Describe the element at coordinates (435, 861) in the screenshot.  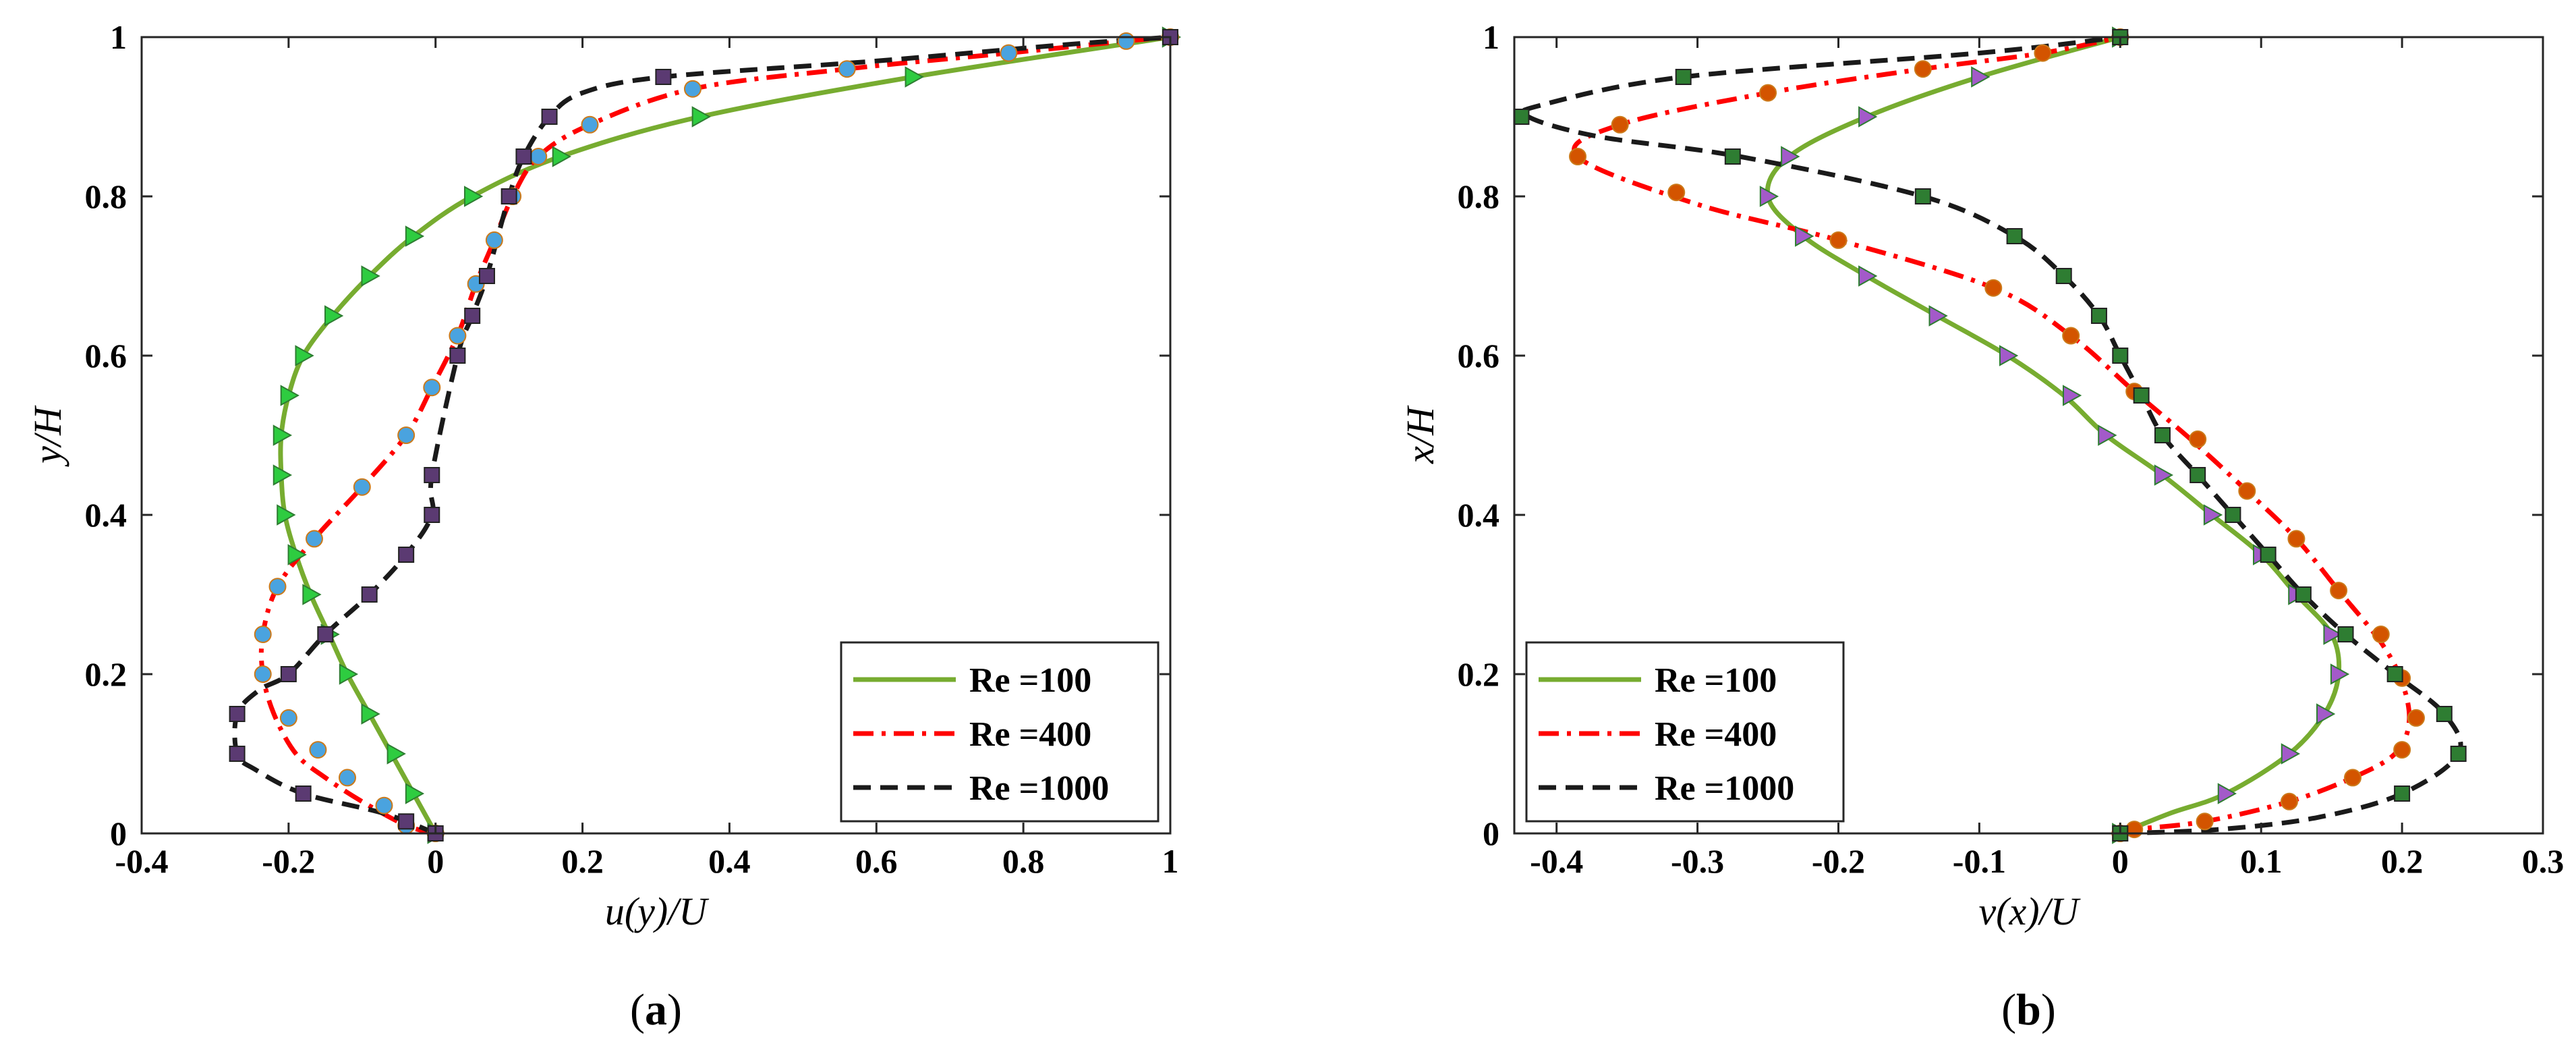
I see `x-tick-label-a: 0` at that location.